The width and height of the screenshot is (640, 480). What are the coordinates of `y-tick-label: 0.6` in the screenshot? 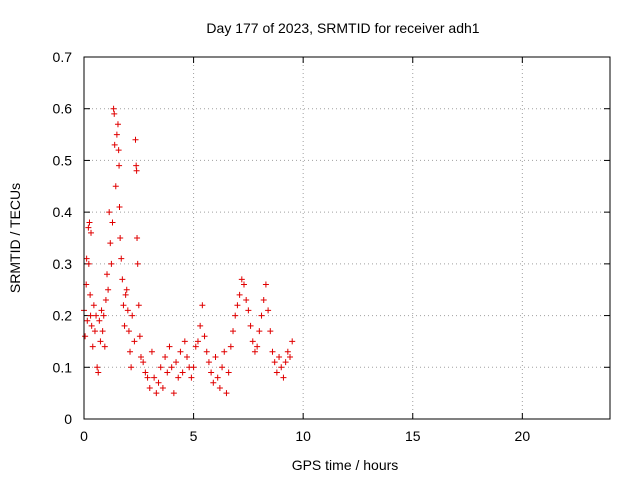 It's located at (63, 109).